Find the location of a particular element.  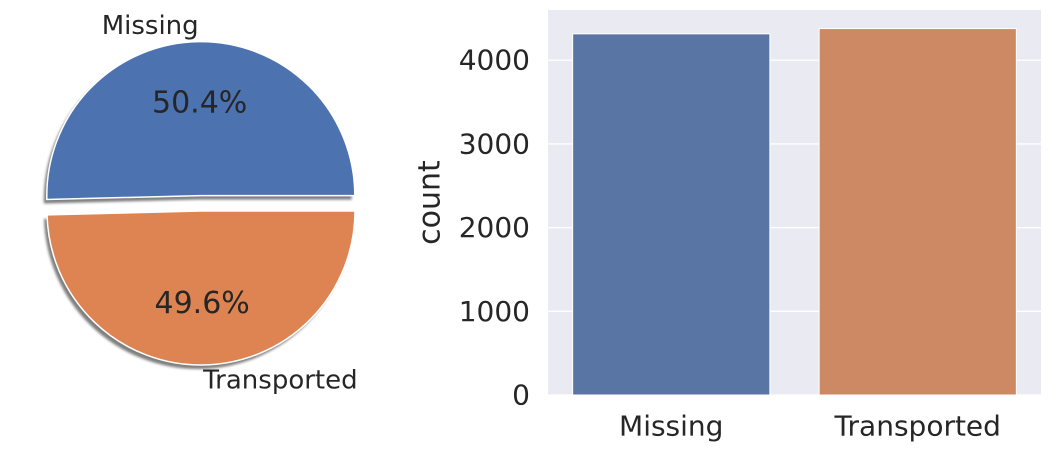

y-tick-labels: 0 1000 2000 3000 4000 is located at coordinates (494, 228).